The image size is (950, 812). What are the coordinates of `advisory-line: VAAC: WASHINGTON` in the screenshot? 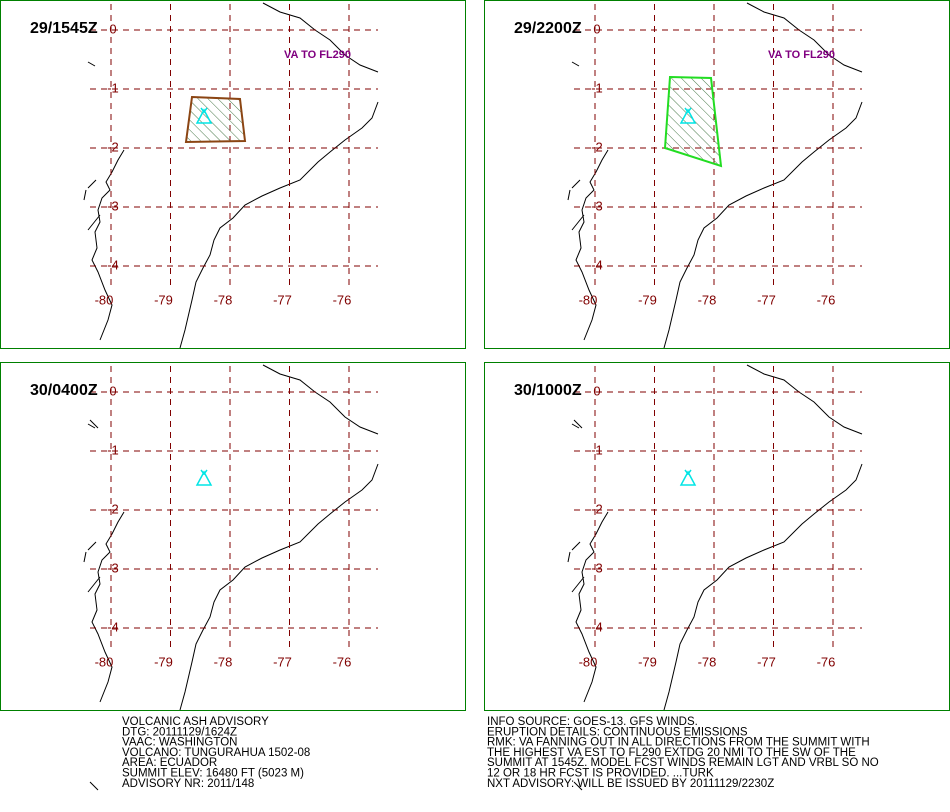 It's located at (179, 743).